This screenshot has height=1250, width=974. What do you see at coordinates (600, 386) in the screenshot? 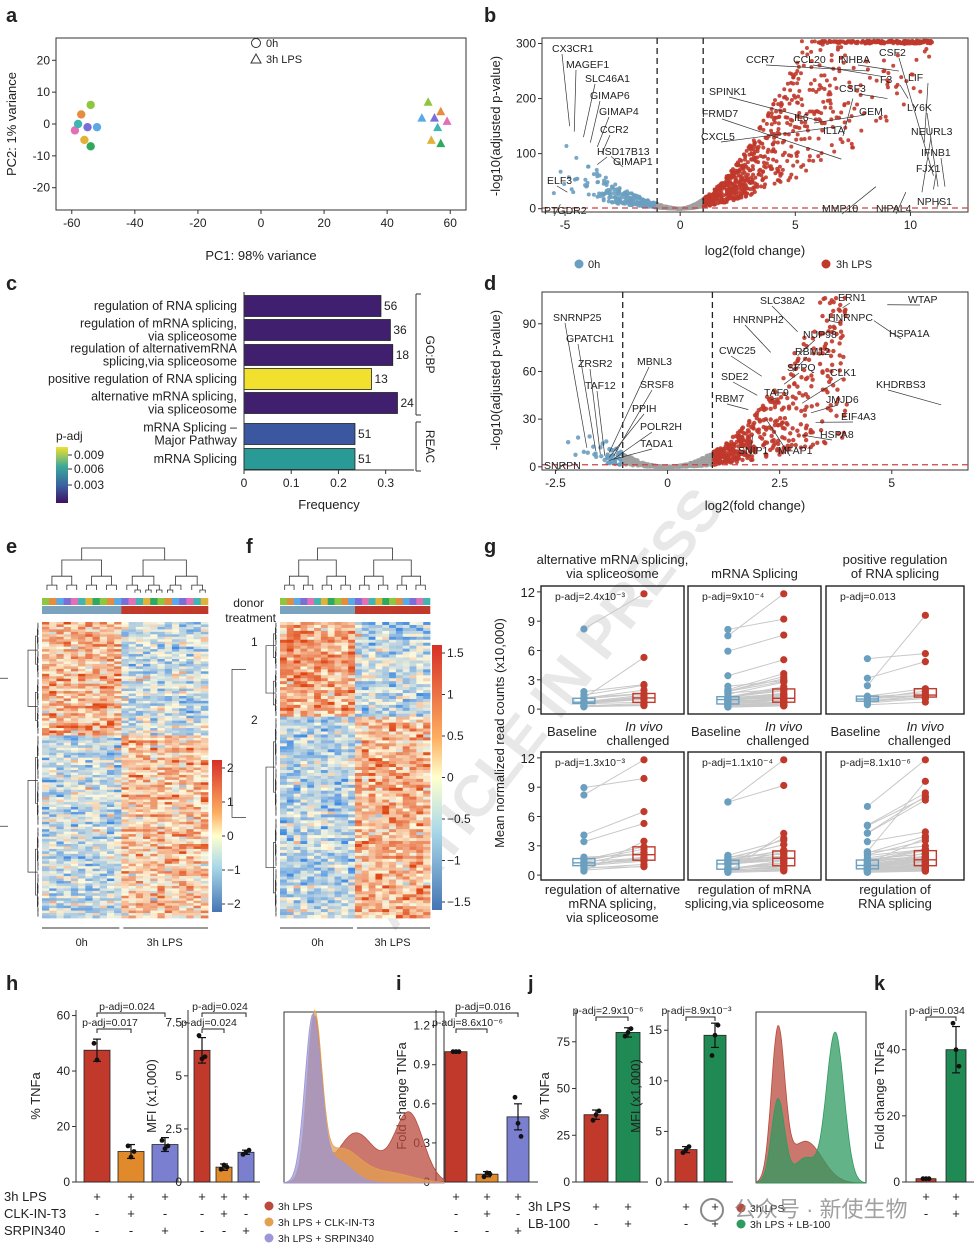
I see `gene-label: TAF12` at bounding box center [600, 386].